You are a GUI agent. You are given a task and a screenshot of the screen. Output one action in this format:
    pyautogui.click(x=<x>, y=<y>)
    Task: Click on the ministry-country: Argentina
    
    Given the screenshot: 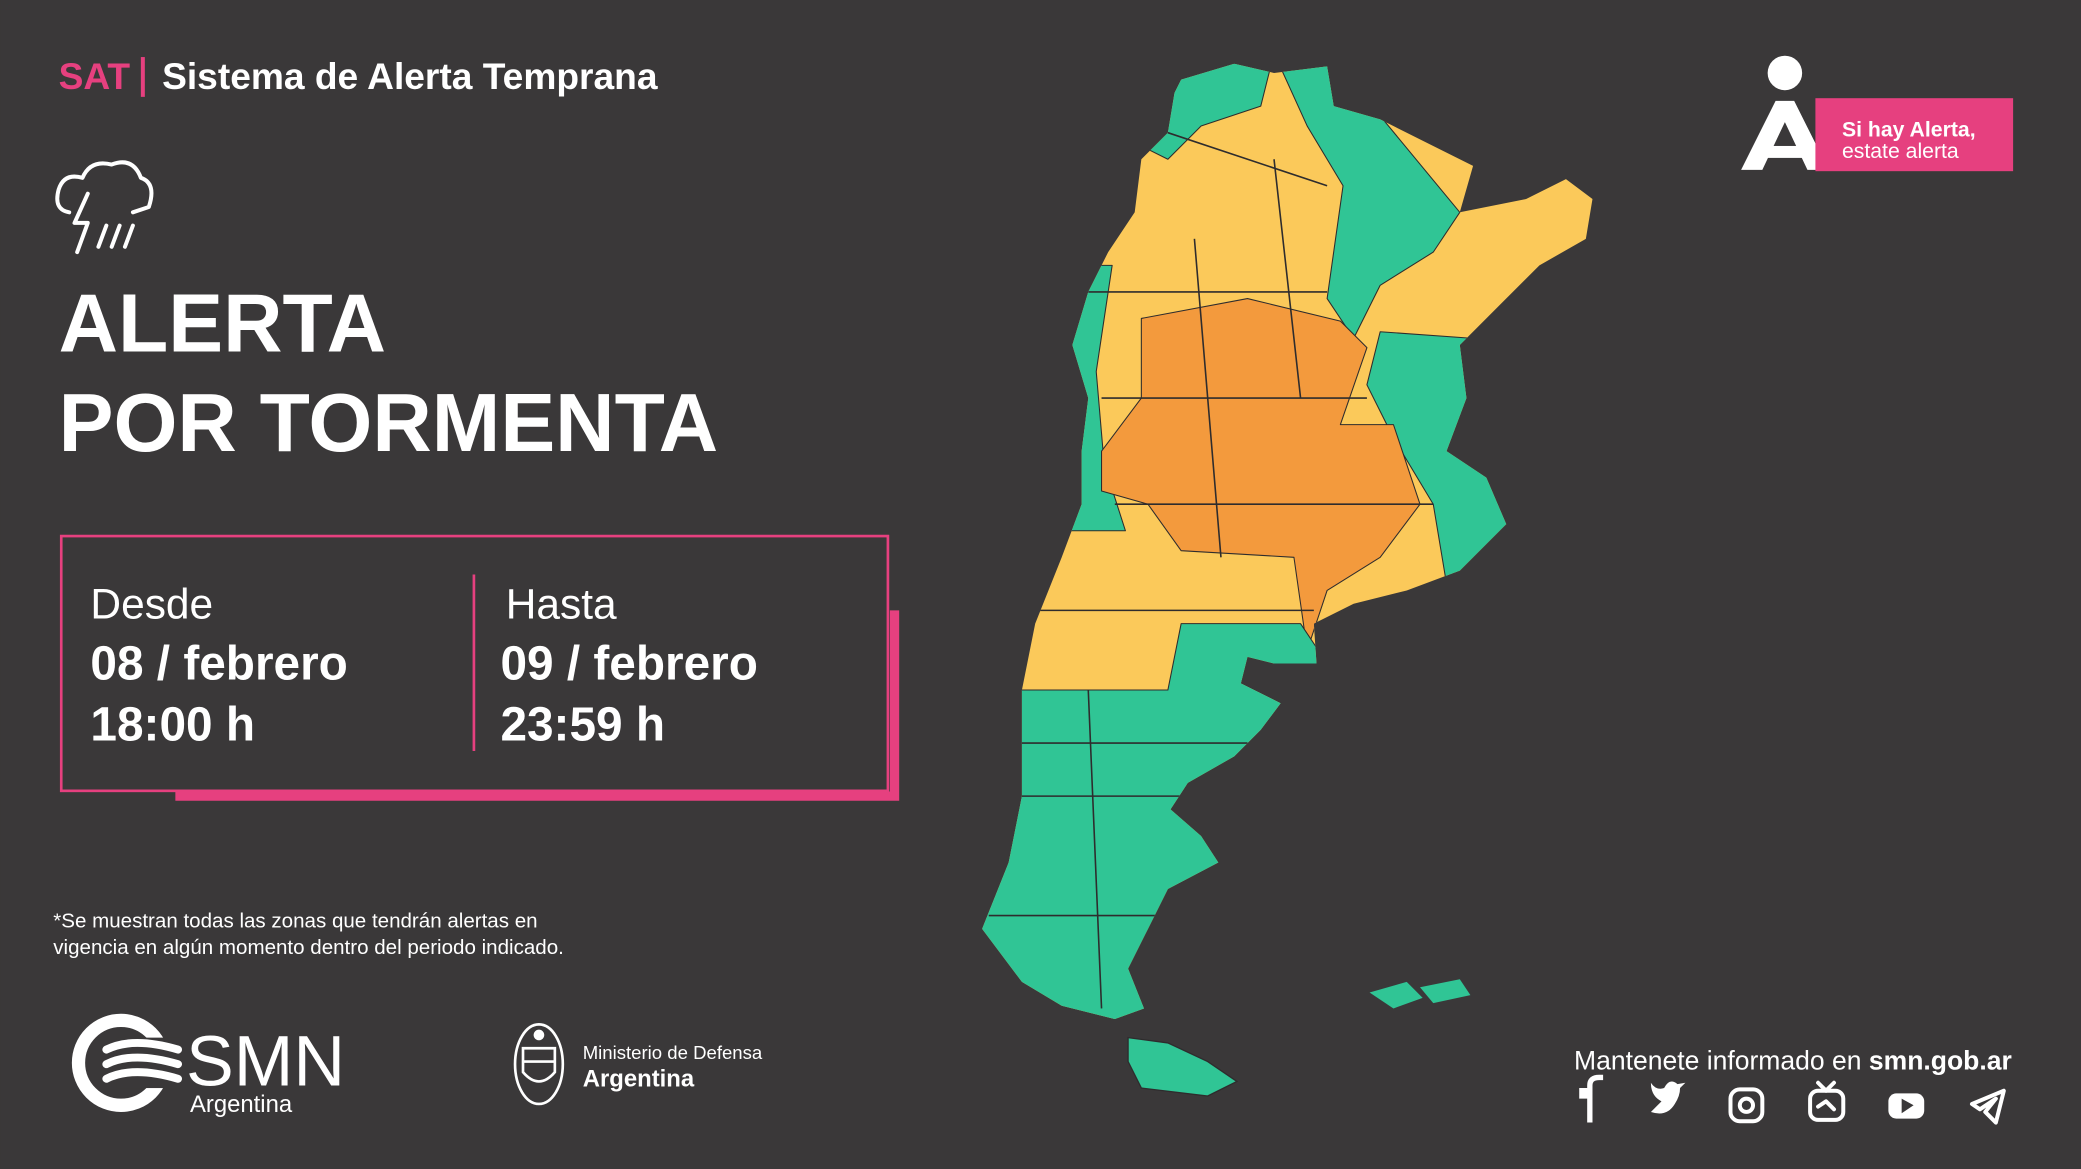 What is the action you would take?
    pyautogui.click(x=639, y=1079)
    